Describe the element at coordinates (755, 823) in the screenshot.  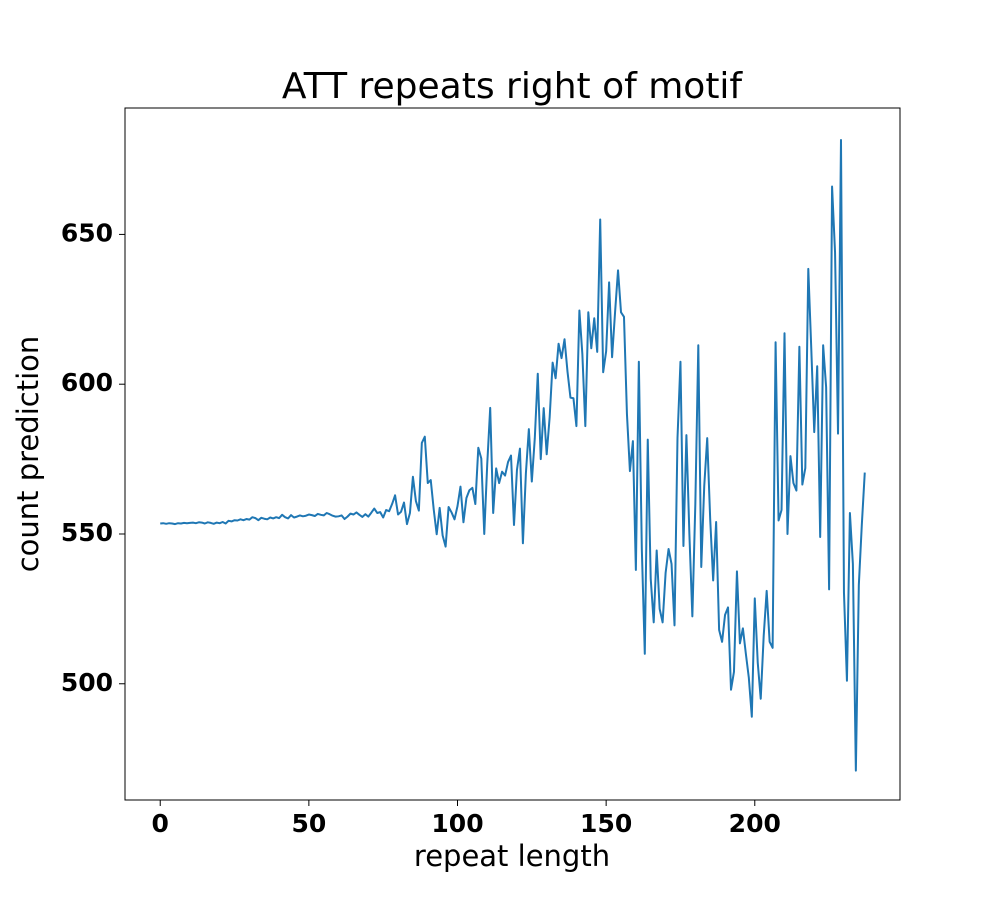
I see `x-tick-label: 200` at that location.